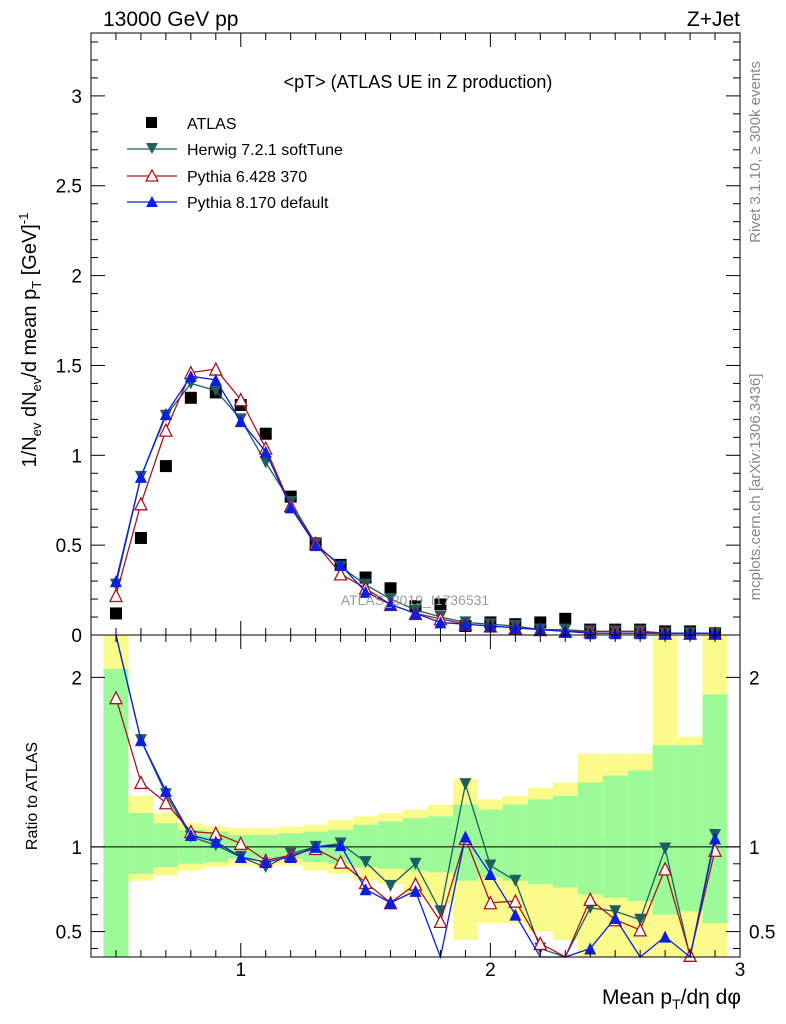 The height and width of the screenshot is (1024, 786). What do you see at coordinates (76, 277) in the screenshot?
I see `main-y-tick-label: 2` at bounding box center [76, 277].